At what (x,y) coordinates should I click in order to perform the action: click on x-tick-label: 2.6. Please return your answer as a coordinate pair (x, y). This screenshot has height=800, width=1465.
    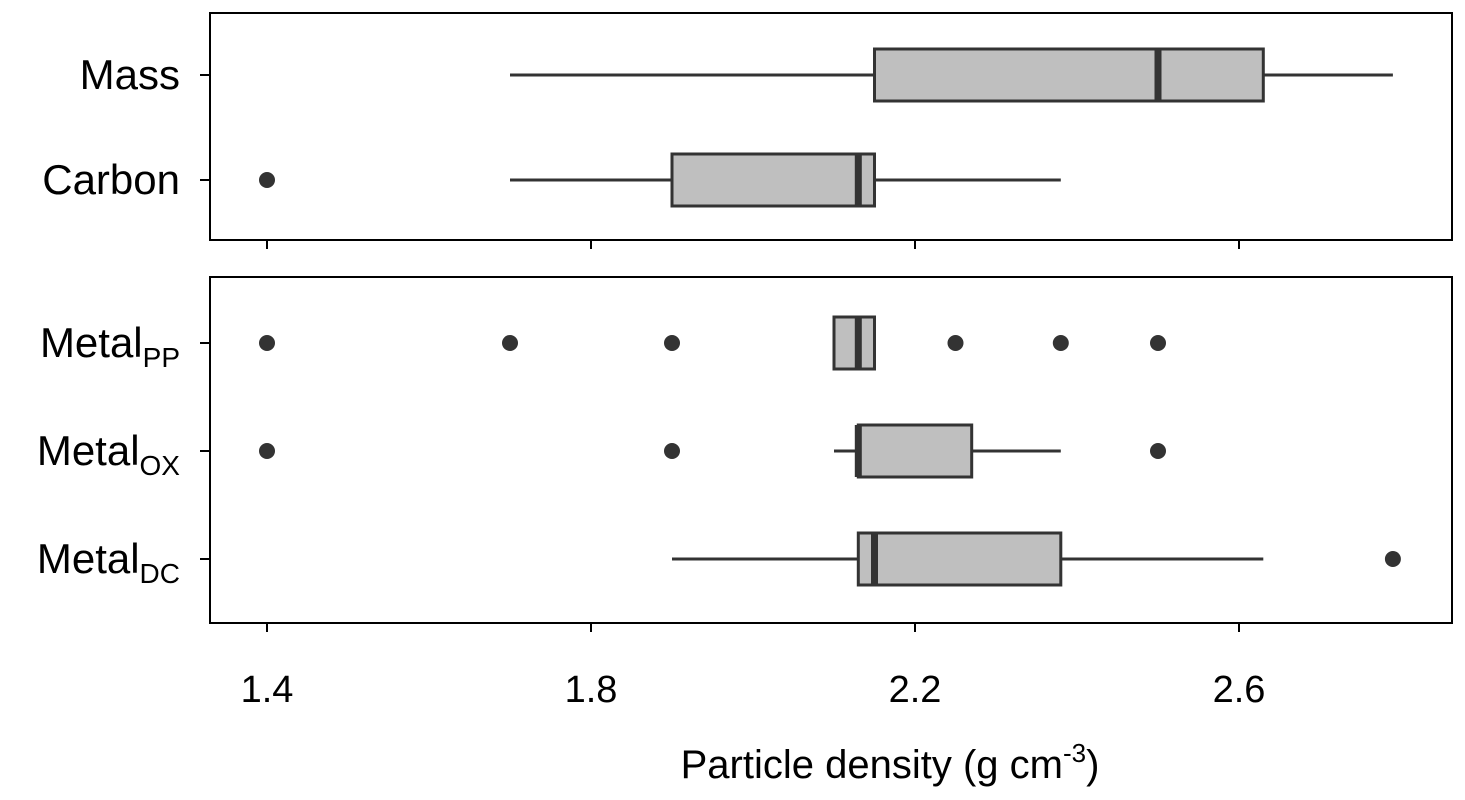
    Looking at the image, I should click on (1239, 690).